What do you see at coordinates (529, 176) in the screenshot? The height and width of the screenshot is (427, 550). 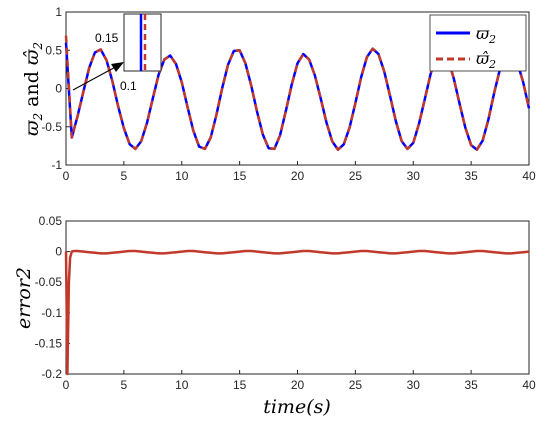 I see `top-x-tick-label: 40` at bounding box center [529, 176].